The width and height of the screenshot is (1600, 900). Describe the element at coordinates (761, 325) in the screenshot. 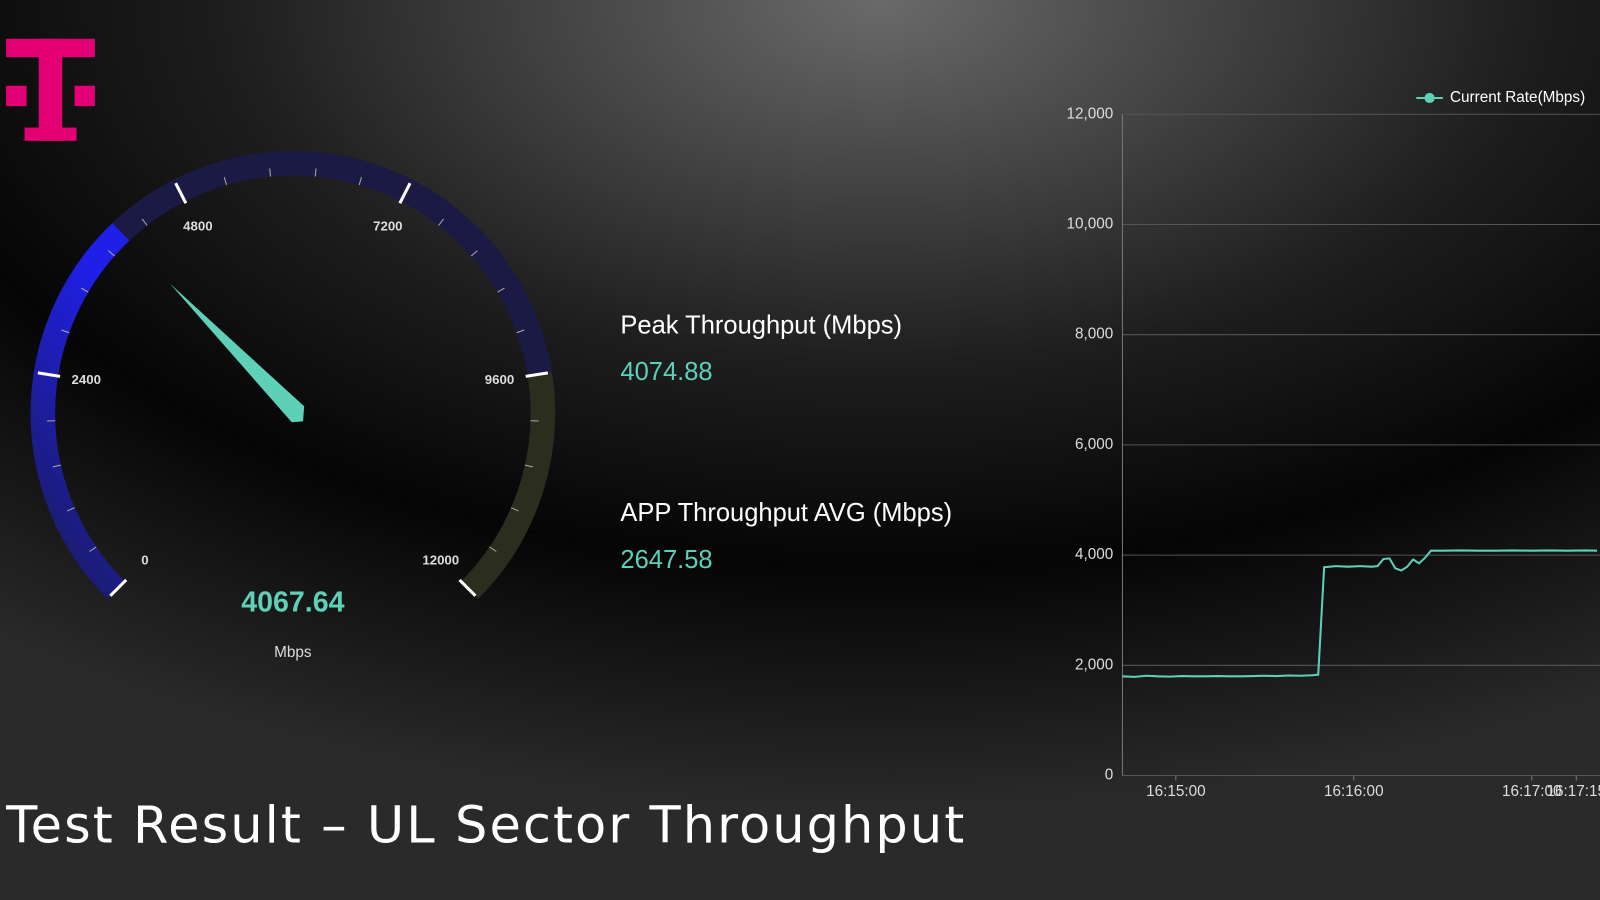

I see `stat-label: Peak Throughput (Mbps)` at that location.